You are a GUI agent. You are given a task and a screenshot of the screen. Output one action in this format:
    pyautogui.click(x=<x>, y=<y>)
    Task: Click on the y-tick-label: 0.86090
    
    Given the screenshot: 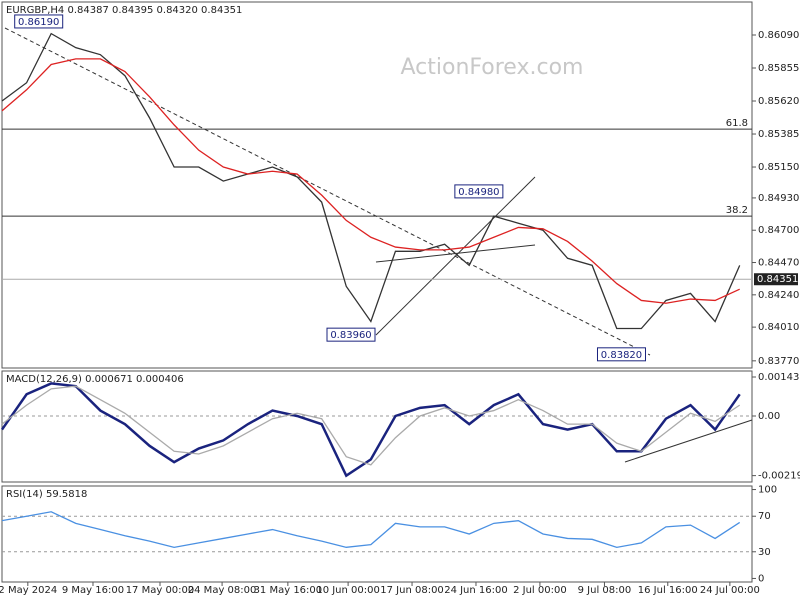 What is the action you would take?
    pyautogui.click(x=778, y=35)
    